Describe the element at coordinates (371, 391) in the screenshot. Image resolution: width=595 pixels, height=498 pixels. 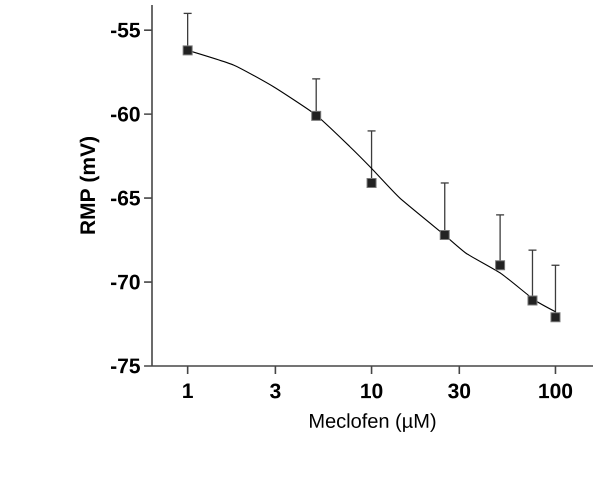
I see `x-tick-label: 10` at that location.